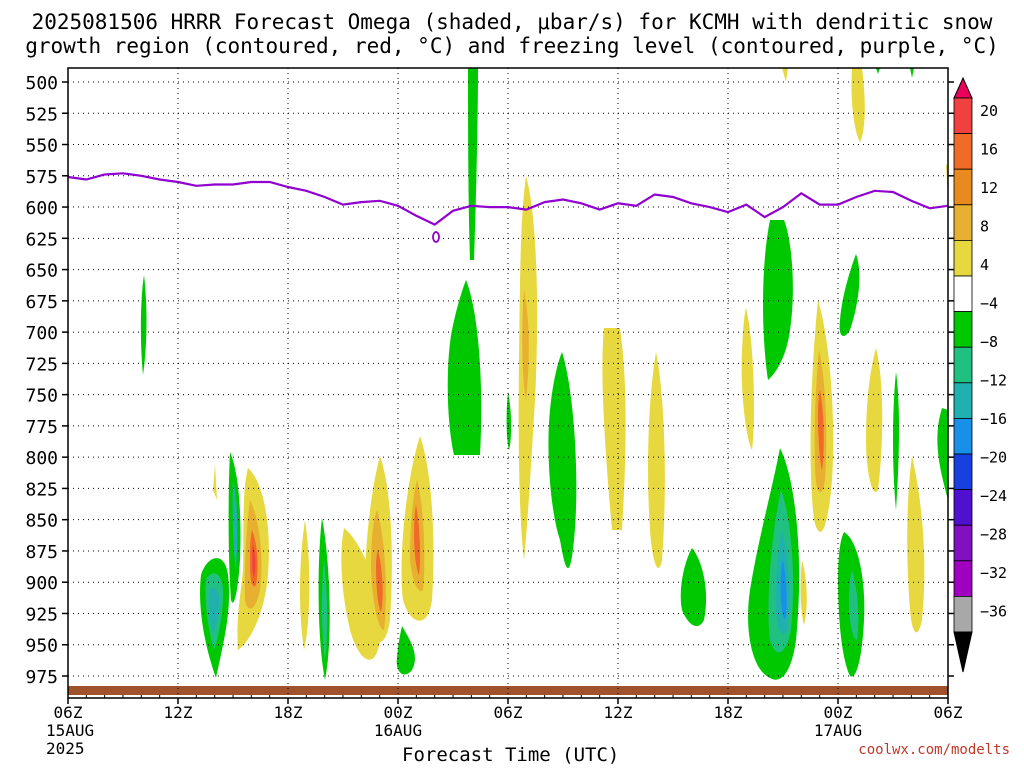  What do you see at coordinates (993, 612) in the screenshot?
I see `colorbar-label: −36` at bounding box center [993, 612].